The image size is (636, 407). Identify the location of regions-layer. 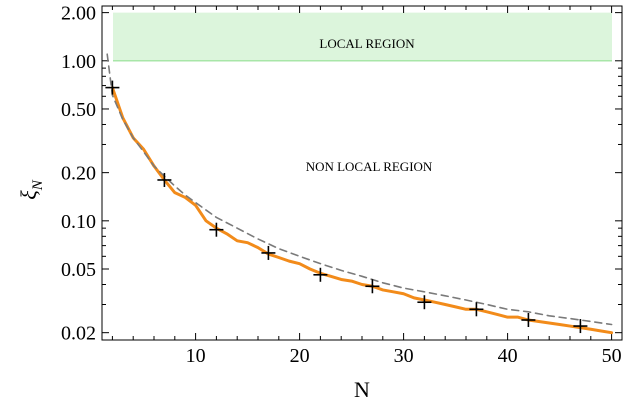
(362, 37).